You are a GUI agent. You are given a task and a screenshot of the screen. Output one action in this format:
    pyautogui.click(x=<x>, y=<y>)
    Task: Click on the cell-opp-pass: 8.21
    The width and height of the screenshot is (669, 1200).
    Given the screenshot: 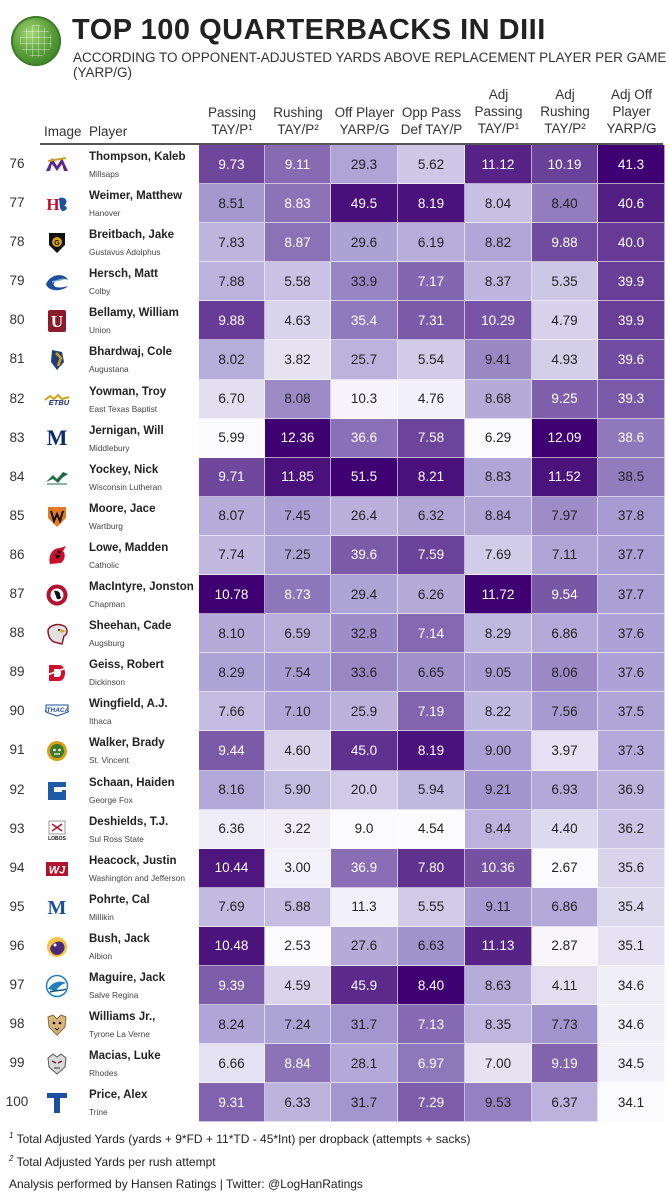 What is the action you would take?
    pyautogui.click(x=431, y=477)
    